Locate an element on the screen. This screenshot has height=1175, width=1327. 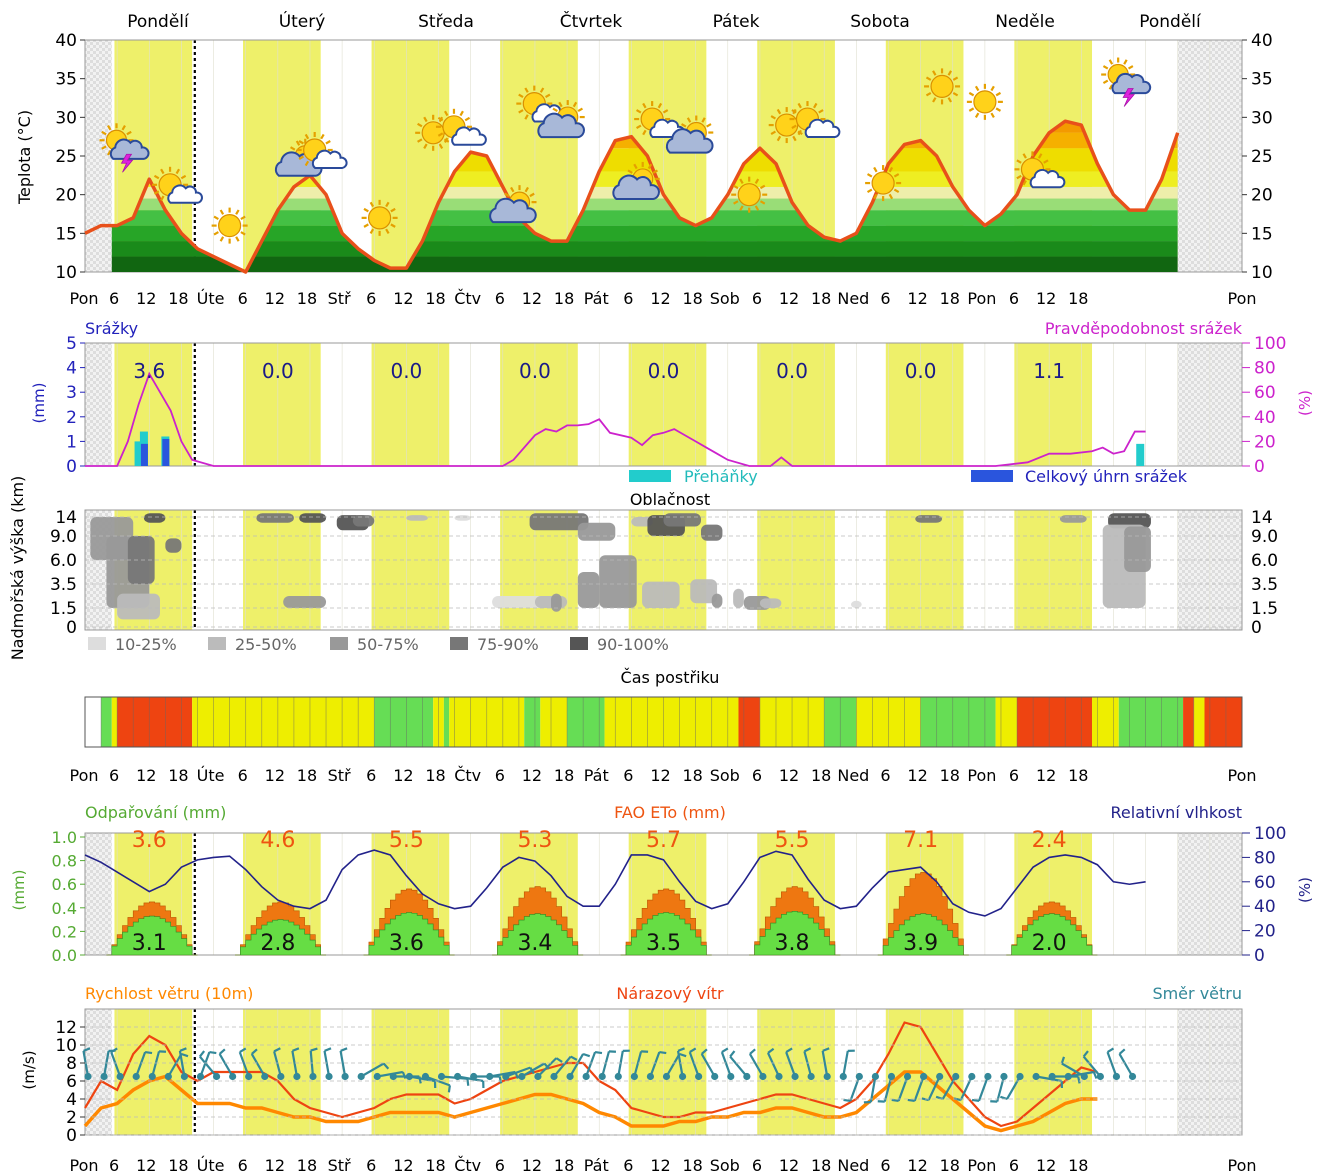
daily-evap-total: 3.8 is located at coordinates (792, 943).